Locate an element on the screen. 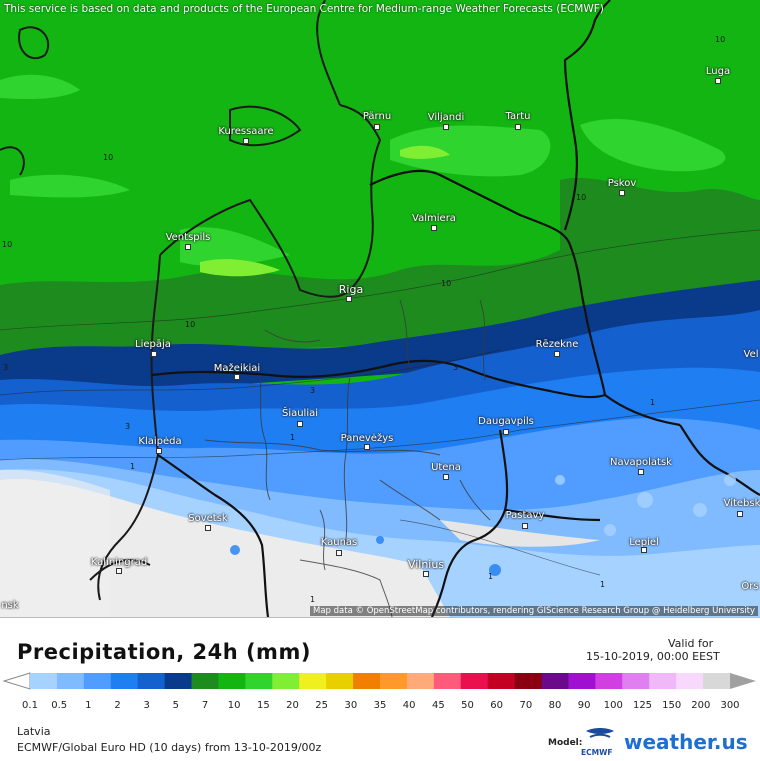  city-label: Navapolatsk is located at coordinates (641, 462).